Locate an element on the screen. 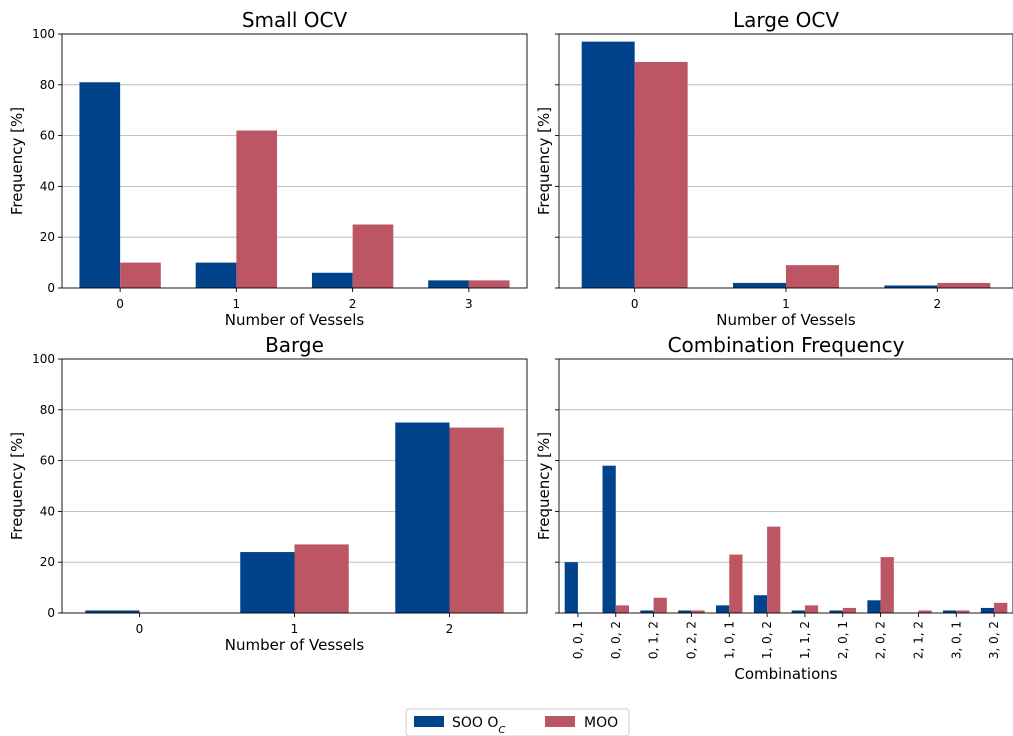 This screenshot has width=1013, height=736. x-tick-label: 1, 1, 2 is located at coordinates (805, 640).